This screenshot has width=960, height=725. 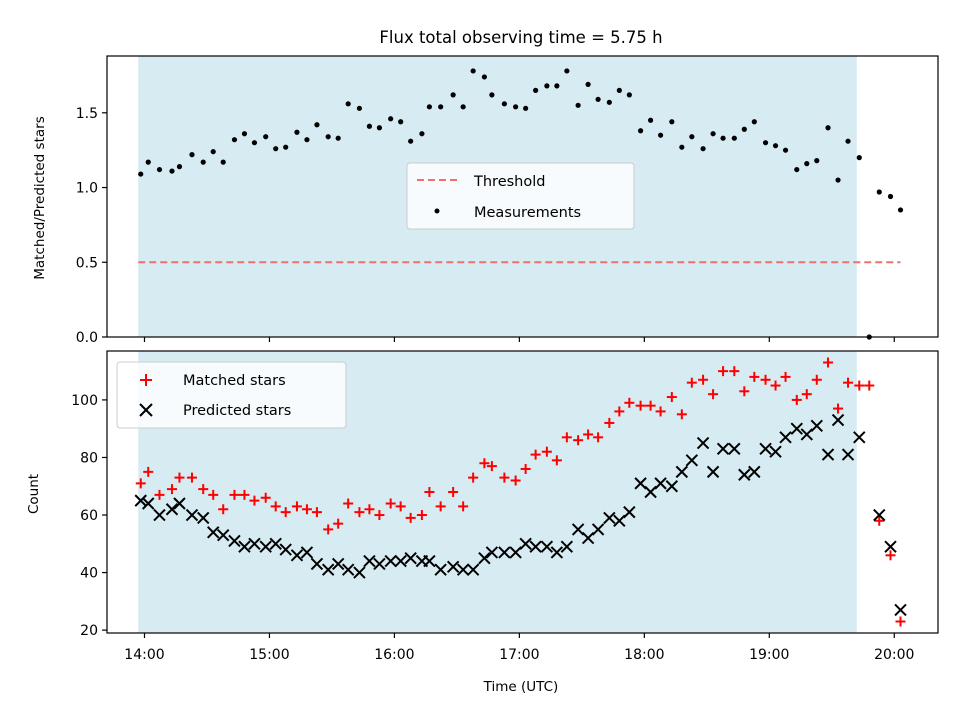 I want to click on y-tick-label: 1.0, so click(x=87, y=189).